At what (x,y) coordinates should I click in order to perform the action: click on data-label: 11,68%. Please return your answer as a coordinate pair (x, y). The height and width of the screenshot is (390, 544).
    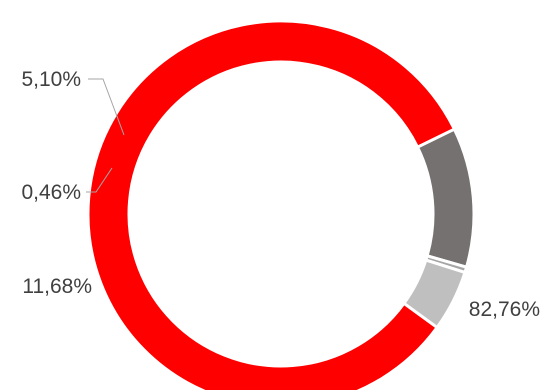
    Looking at the image, I should click on (57, 286).